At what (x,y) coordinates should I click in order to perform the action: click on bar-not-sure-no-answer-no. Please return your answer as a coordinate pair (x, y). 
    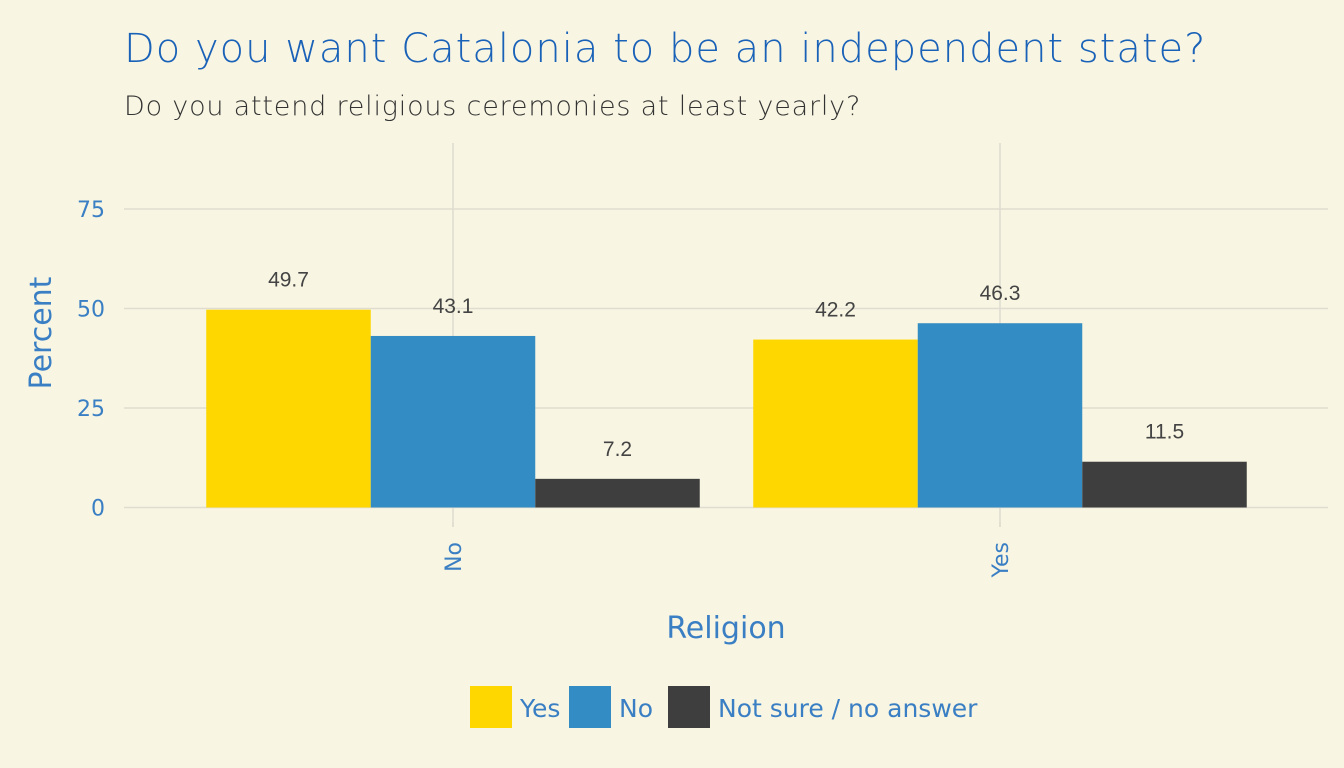
    Looking at the image, I should click on (617, 493).